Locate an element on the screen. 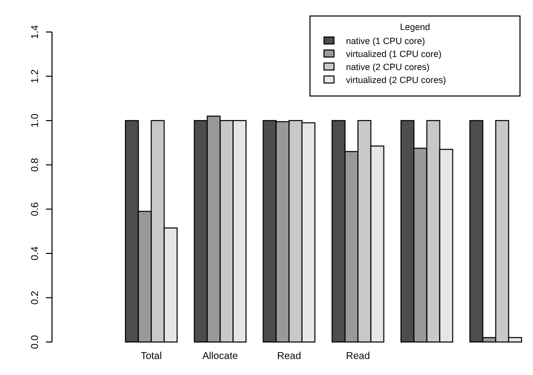  legend-label: native (2 CPU cores) is located at coordinates (388, 67).